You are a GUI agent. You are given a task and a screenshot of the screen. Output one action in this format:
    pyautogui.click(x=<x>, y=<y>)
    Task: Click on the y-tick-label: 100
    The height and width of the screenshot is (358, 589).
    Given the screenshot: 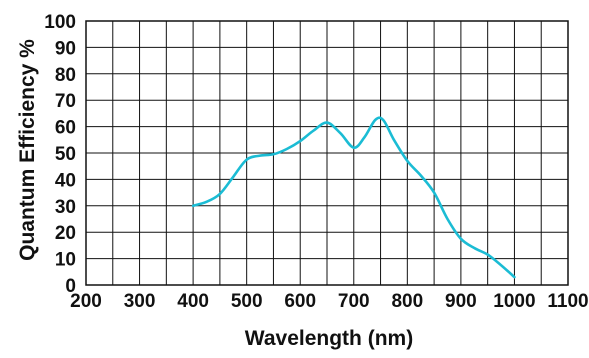 What is the action you would take?
    pyautogui.click(x=60, y=22)
    